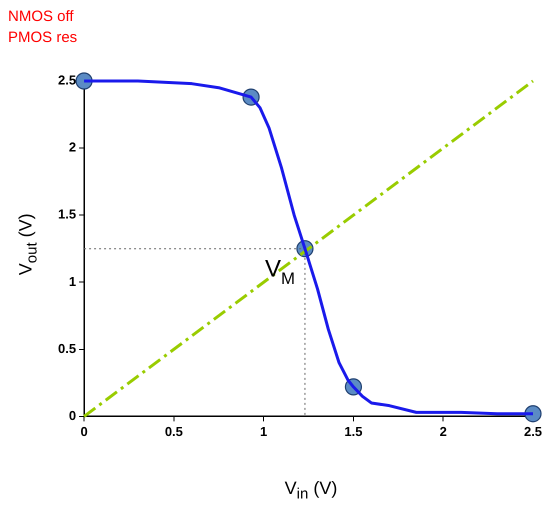  What do you see at coordinates (353, 431) in the screenshot?
I see `x-tick-label: 1.5` at bounding box center [353, 431].